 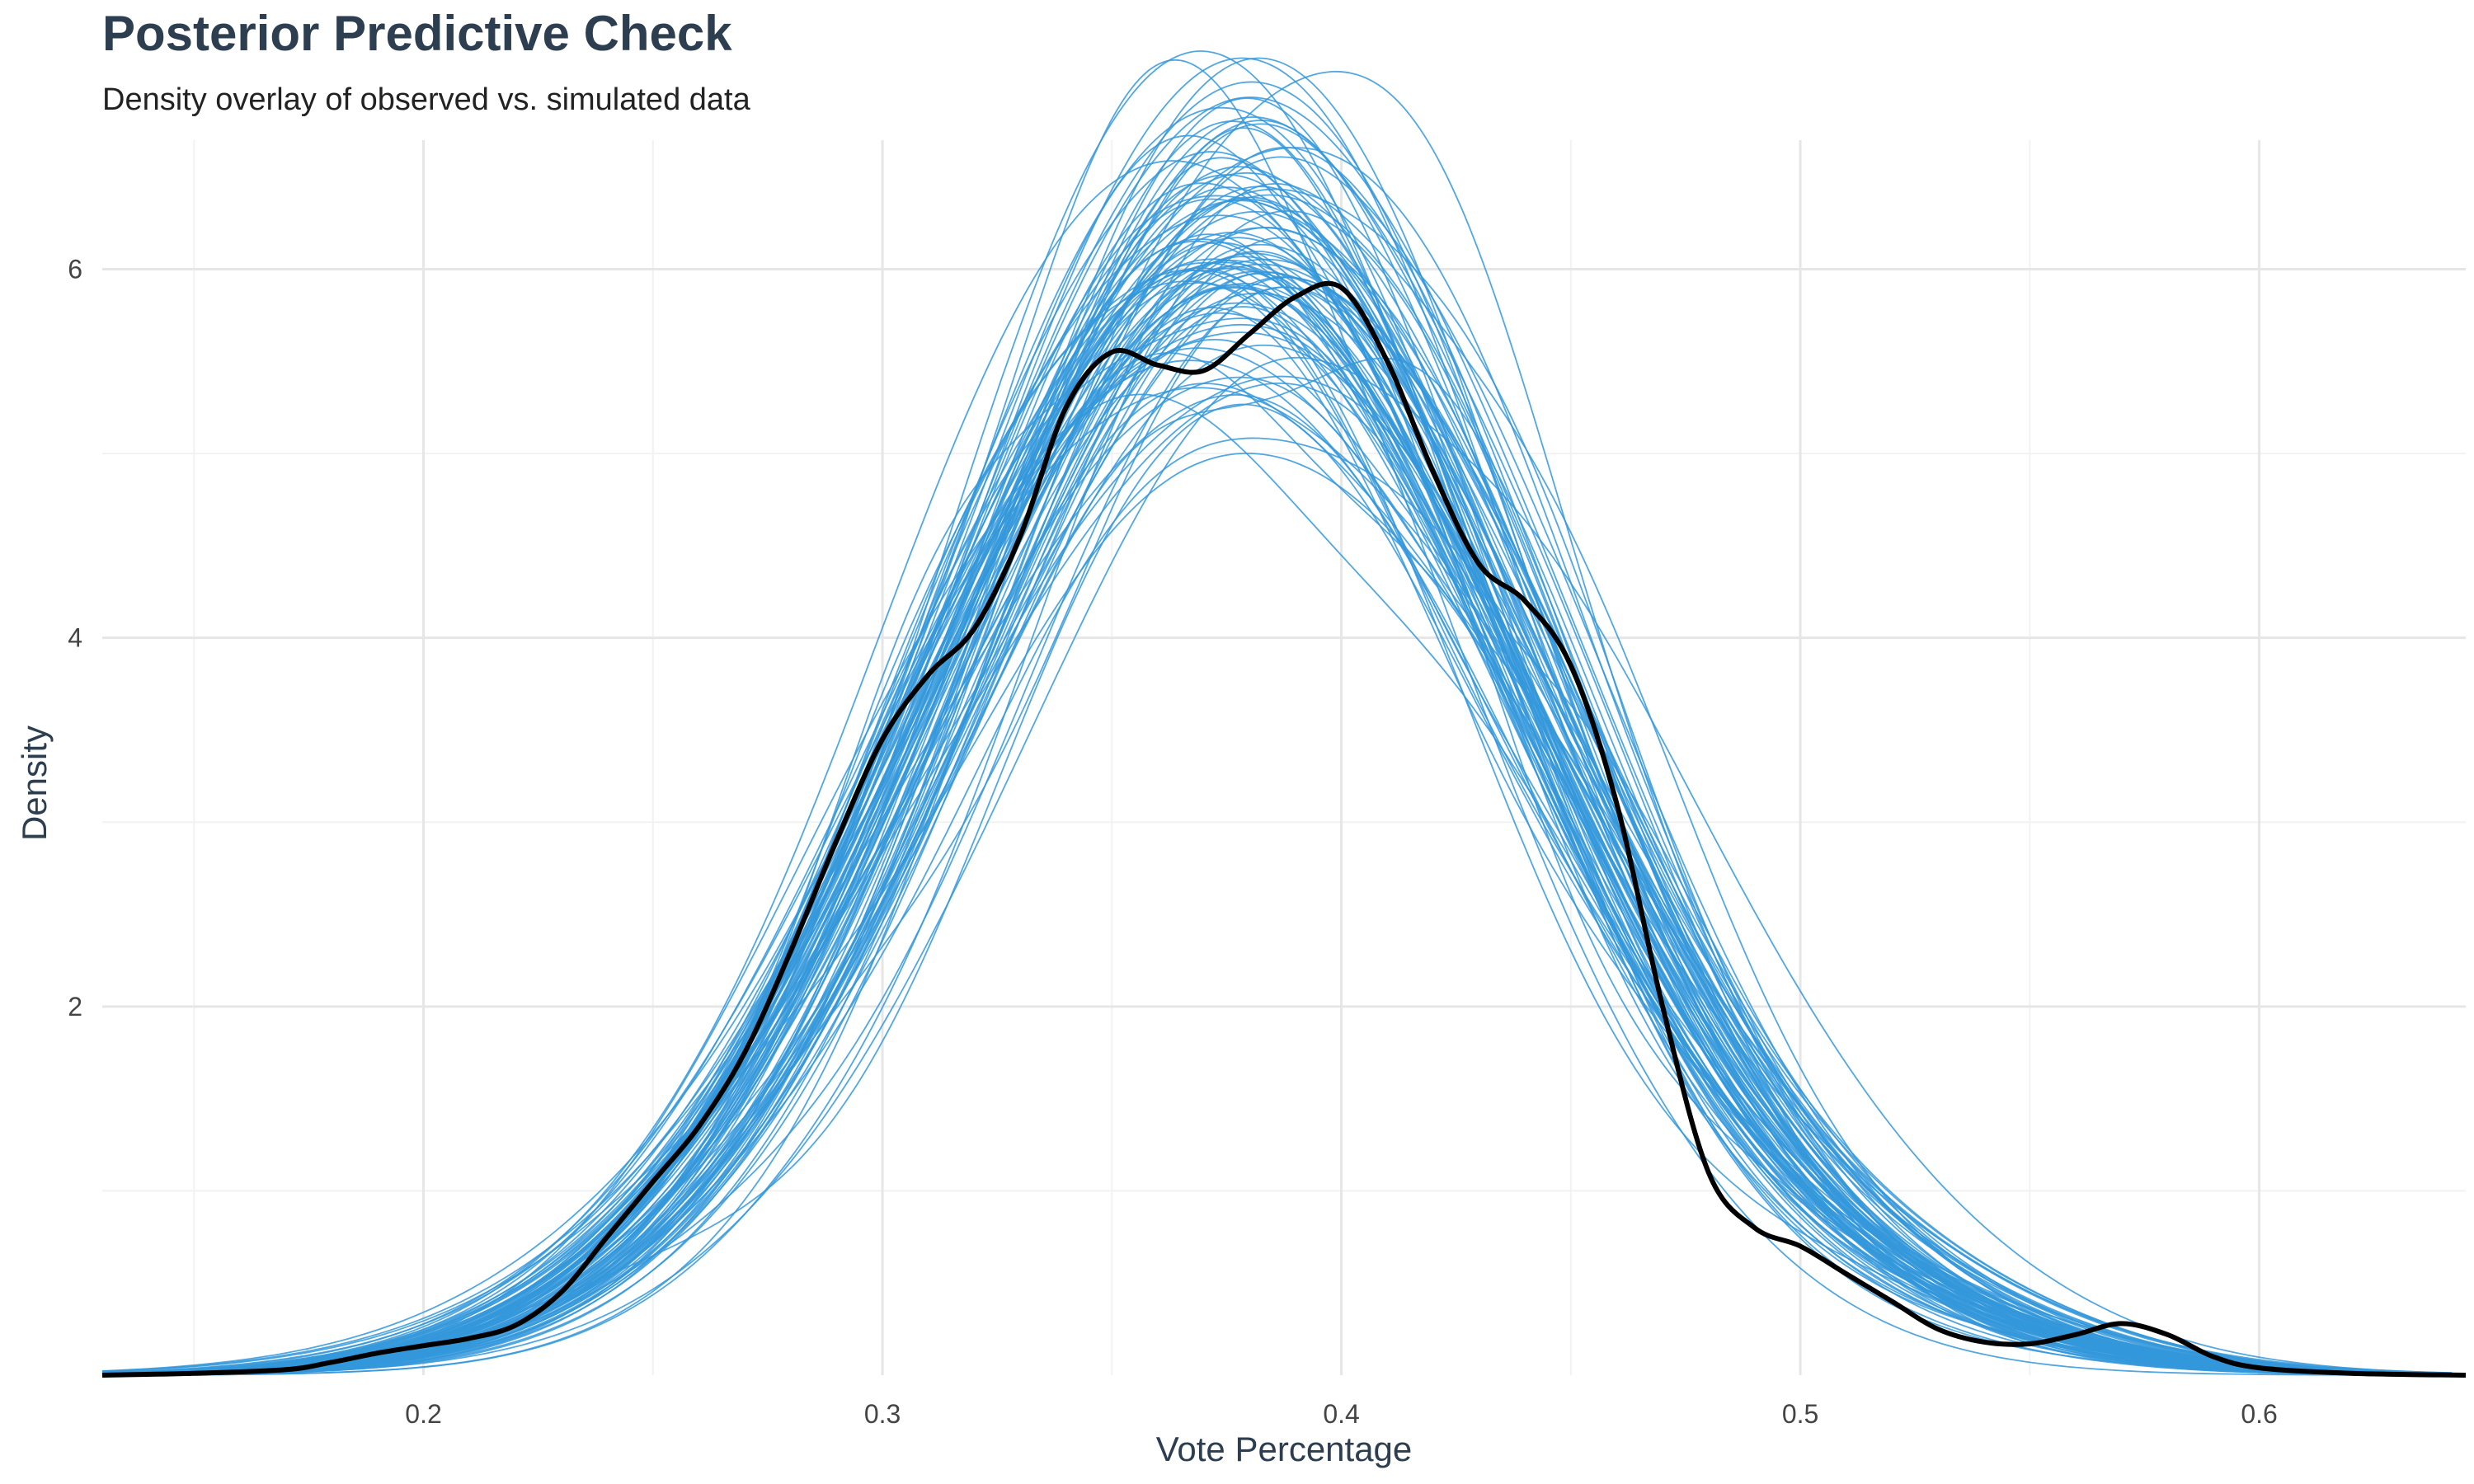 What do you see at coordinates (75, 1006) in the screenshot?
I see `y-tick-label: 2` at bounding box center [75, 1006].